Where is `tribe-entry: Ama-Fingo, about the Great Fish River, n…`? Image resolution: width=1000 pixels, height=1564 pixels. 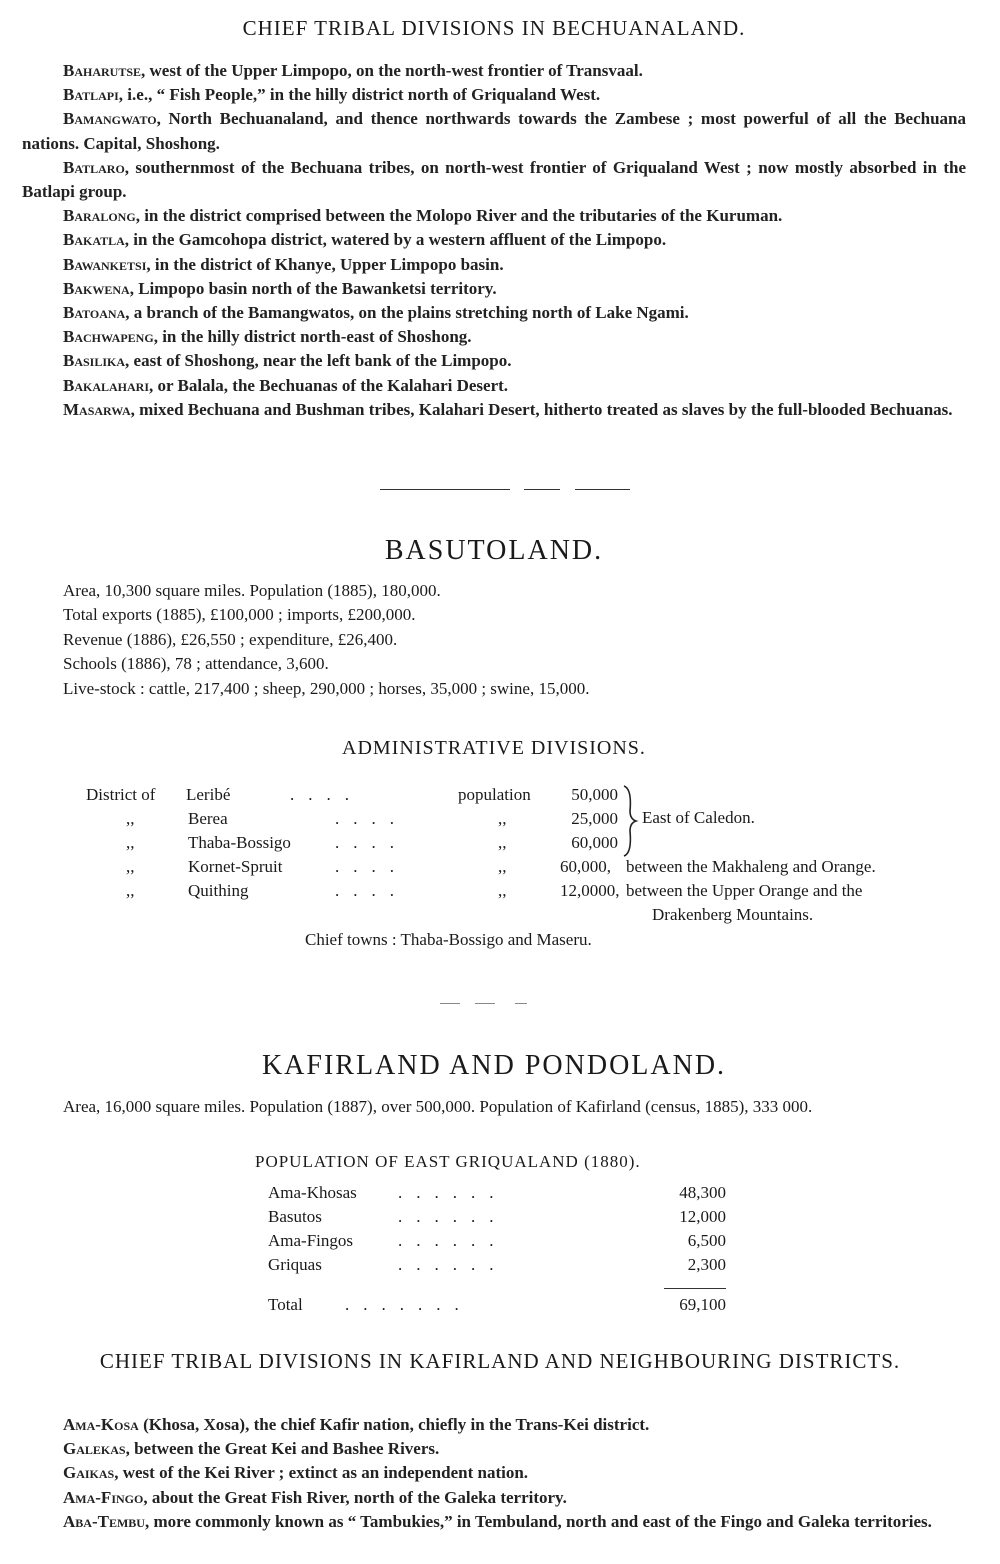
tribe-entry: Ama-Fingo, about the Great Fish River, n… is located at coordinates (494, 1498).